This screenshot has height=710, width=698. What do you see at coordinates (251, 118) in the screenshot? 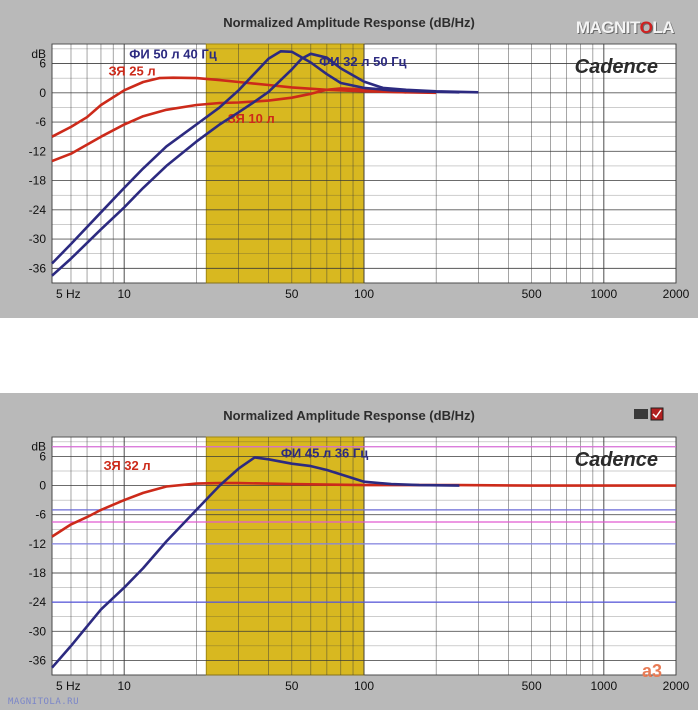
I see `series-label-1: ЗЯ 10 л` at bounding box center [251, 118].